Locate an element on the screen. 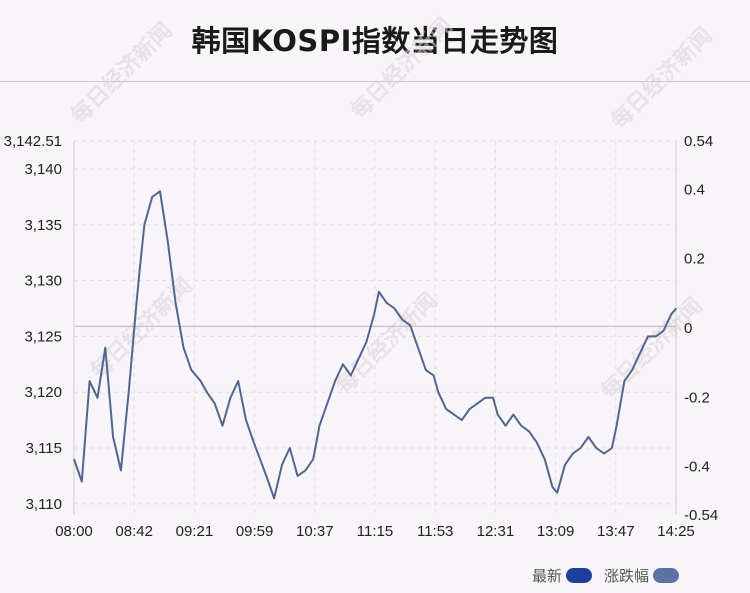 The width and height of the screenshot is (750, 593). legend-item-latest: 最新 is located at coordinates (562, 575).